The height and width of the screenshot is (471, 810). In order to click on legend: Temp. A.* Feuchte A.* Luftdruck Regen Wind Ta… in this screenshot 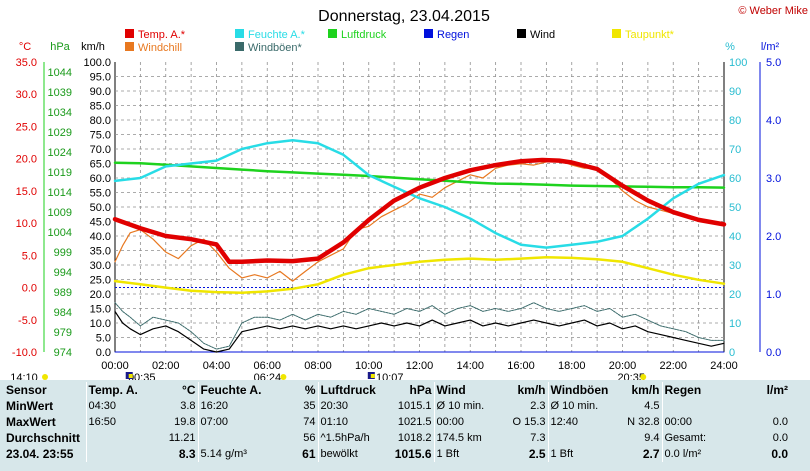, I will do `click(400, 41)`.